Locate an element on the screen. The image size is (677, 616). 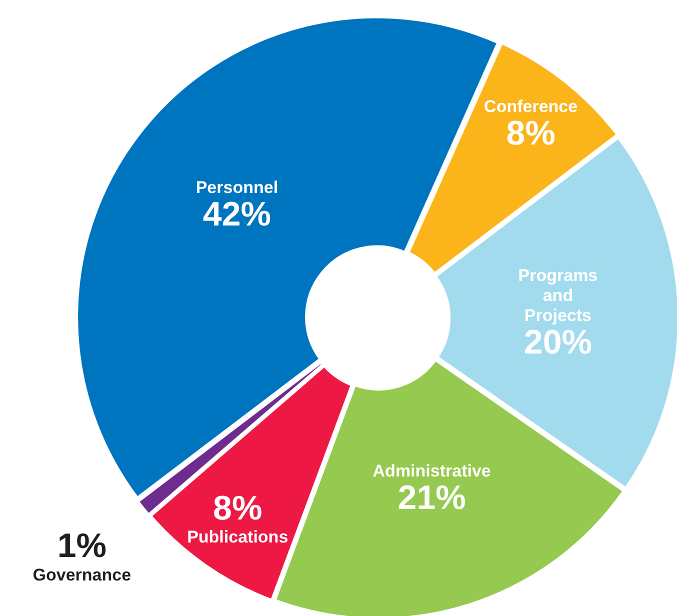
data-label: 20% is located at coordinates (558, 343).